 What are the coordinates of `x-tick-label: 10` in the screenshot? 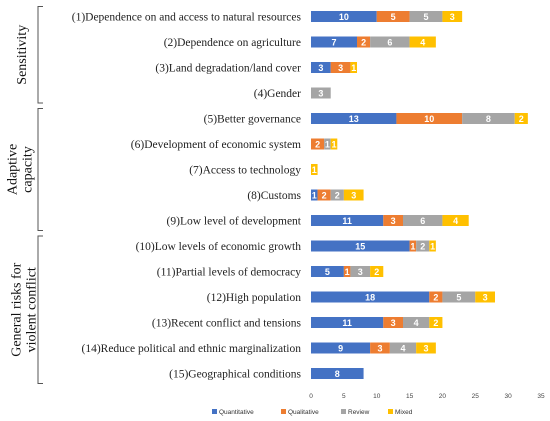 It's located at (377, 396).